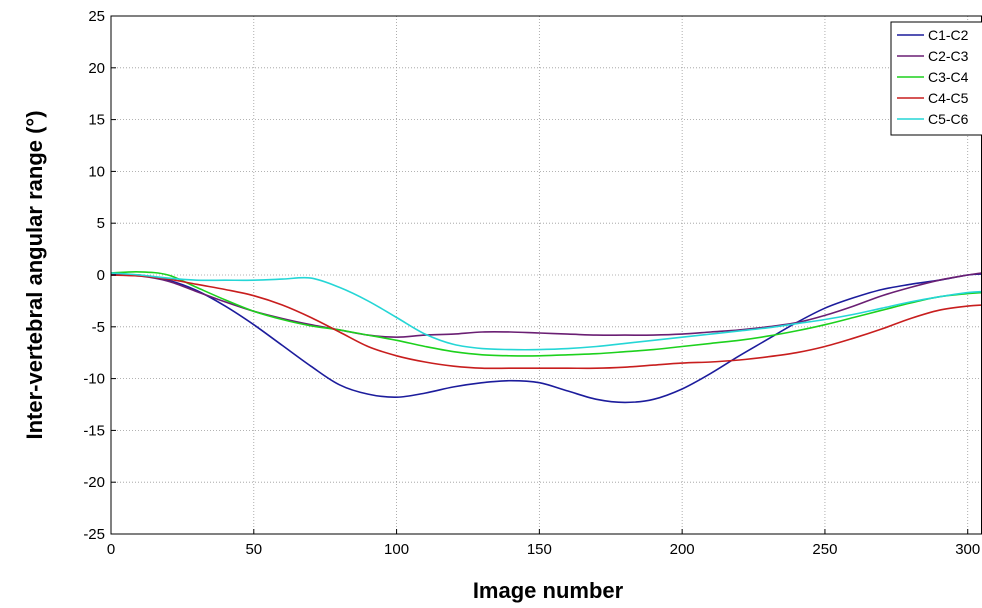 The image size is (982, 608). I want to click on y-tick-label: -10, so click(94, 379).